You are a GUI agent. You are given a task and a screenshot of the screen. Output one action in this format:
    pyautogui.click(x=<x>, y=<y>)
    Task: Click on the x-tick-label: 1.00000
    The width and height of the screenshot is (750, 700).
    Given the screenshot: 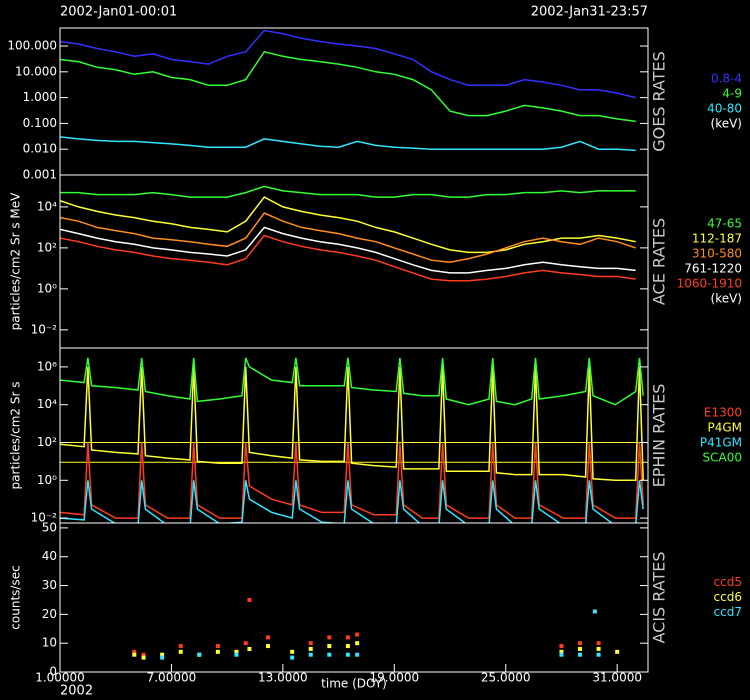 What is the action you would take?
    pyautogui.click(x=60, y=678)
    